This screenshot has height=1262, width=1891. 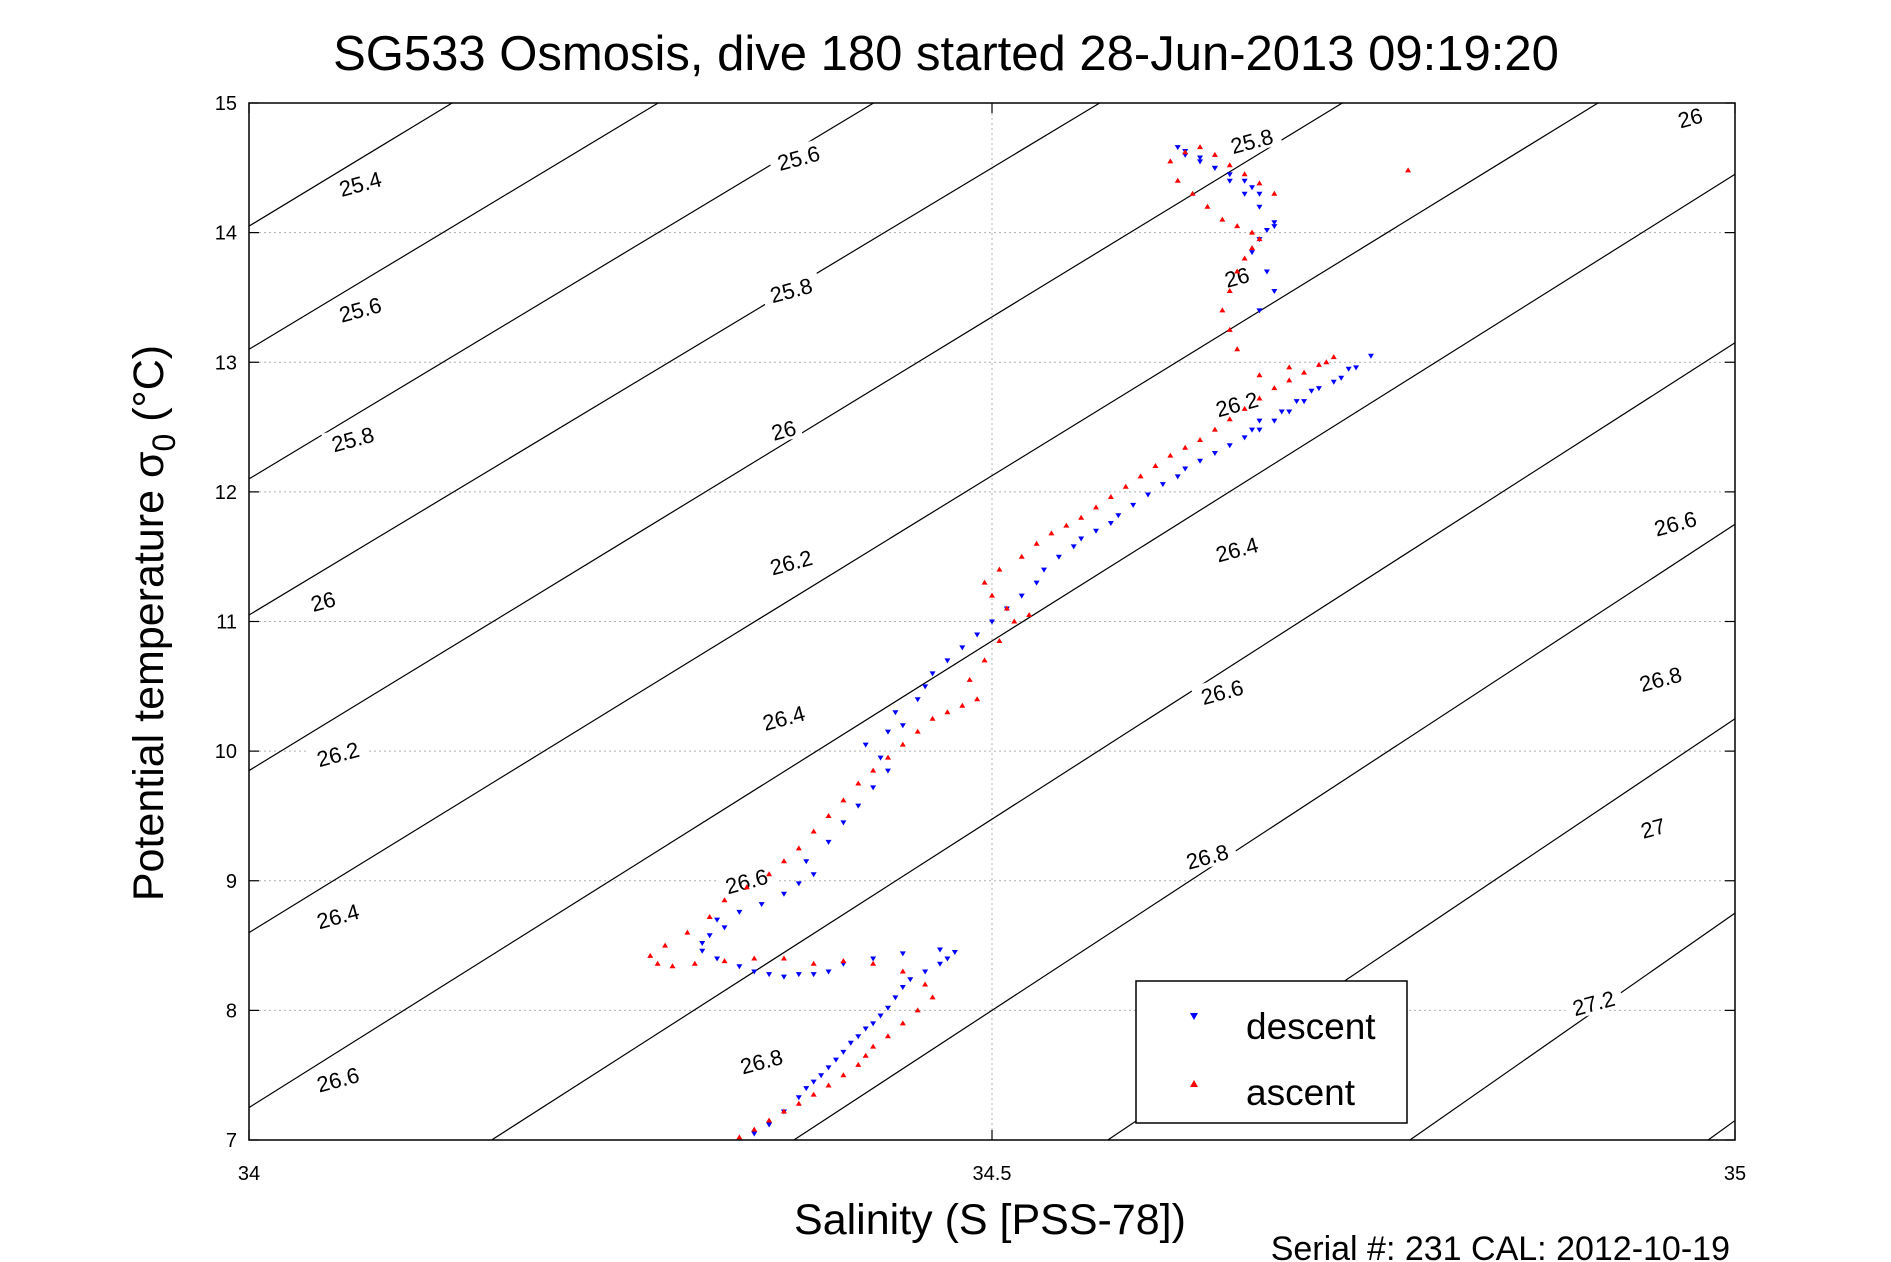 I want to click on y-tick-label: 7, so click(x=231, y=1141).